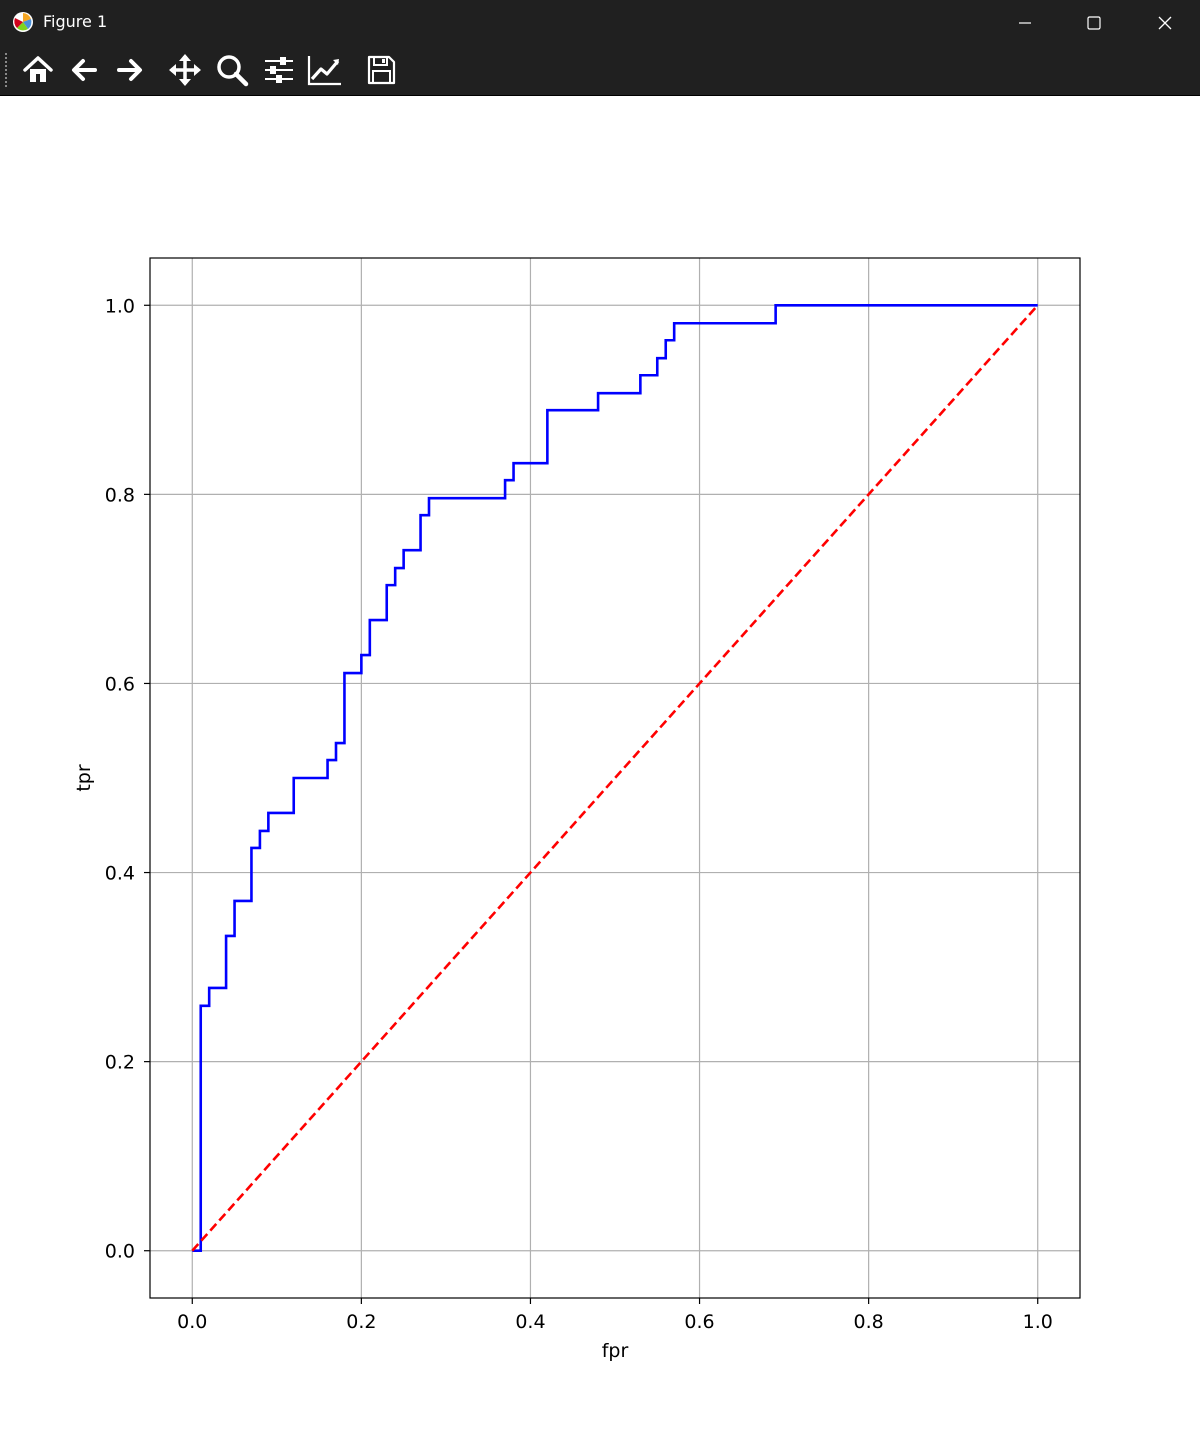  I want to click on arrow-right-icon, so click(129, 70).